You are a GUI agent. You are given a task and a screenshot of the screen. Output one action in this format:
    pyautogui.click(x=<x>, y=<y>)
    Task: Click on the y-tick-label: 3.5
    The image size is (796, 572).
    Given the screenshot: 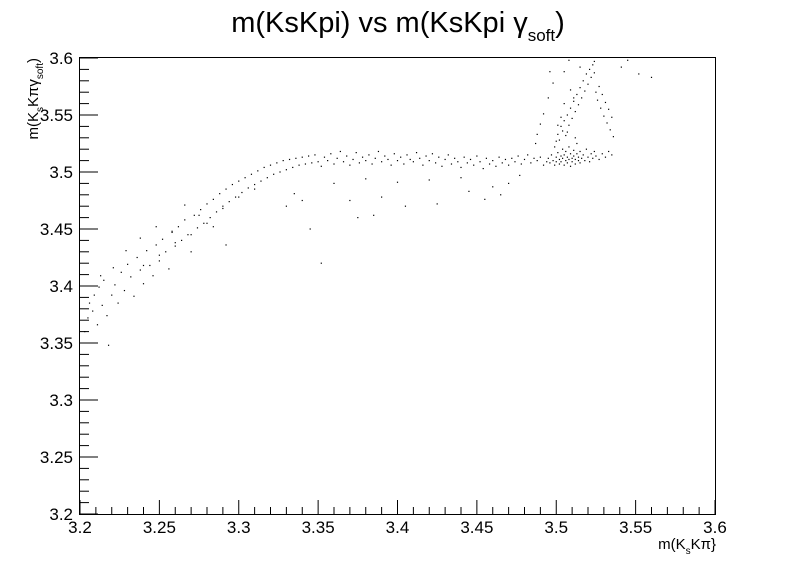 What is the action you would take?
    pyautogui.click(x=61, y=172)
    